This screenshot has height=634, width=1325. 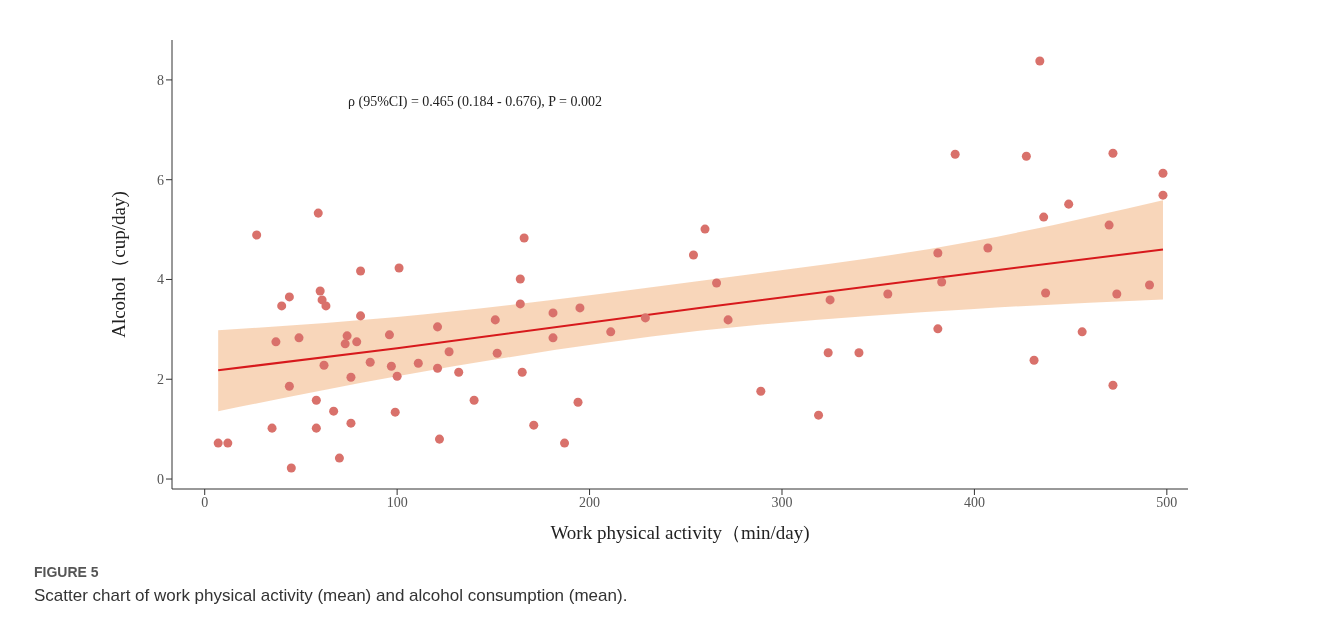 I want to click on annotation: ρ (95%CI) = 0.465 (0.184 - 0.676), P = 0.002, so click(x=475, y=102).